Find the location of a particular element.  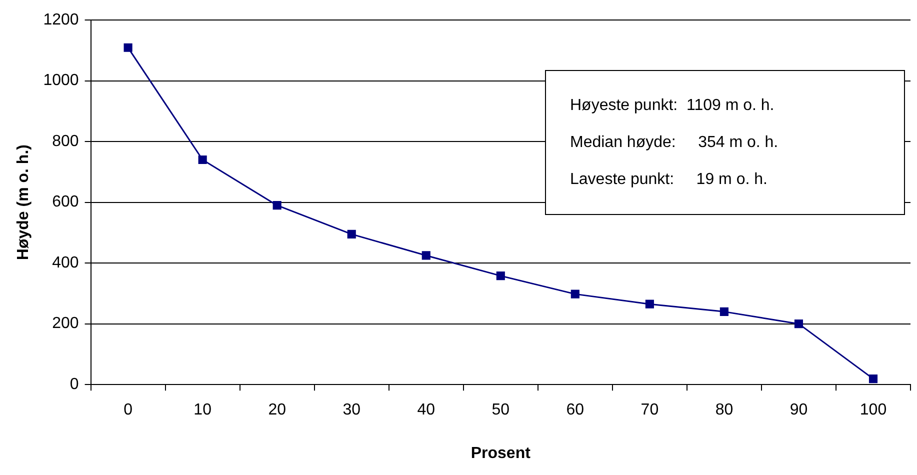

x-tick-label: 100 is located at coordinates (873, 410).